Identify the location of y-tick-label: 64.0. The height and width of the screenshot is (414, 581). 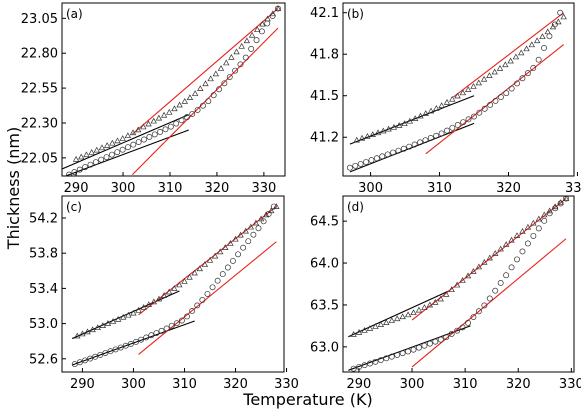
(324, 264).